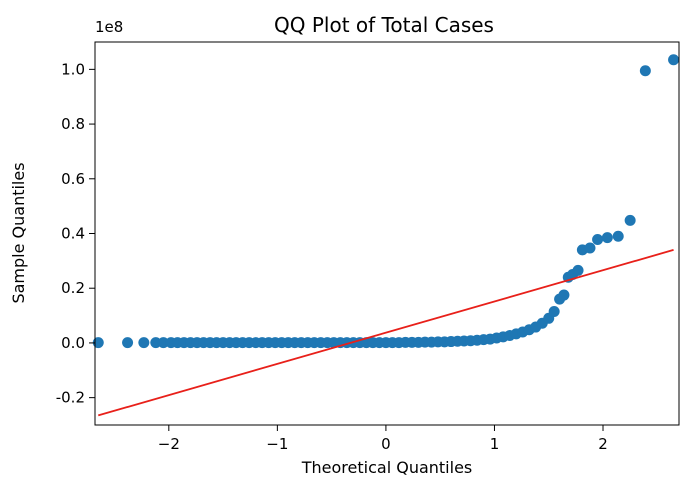 The width and height of the screenshot is (691, 488). What do you see at coordinates (18, 232) in the screenshot?
I see `y-axis-label: Sample Quantiles` at bounding box center [18, 232].